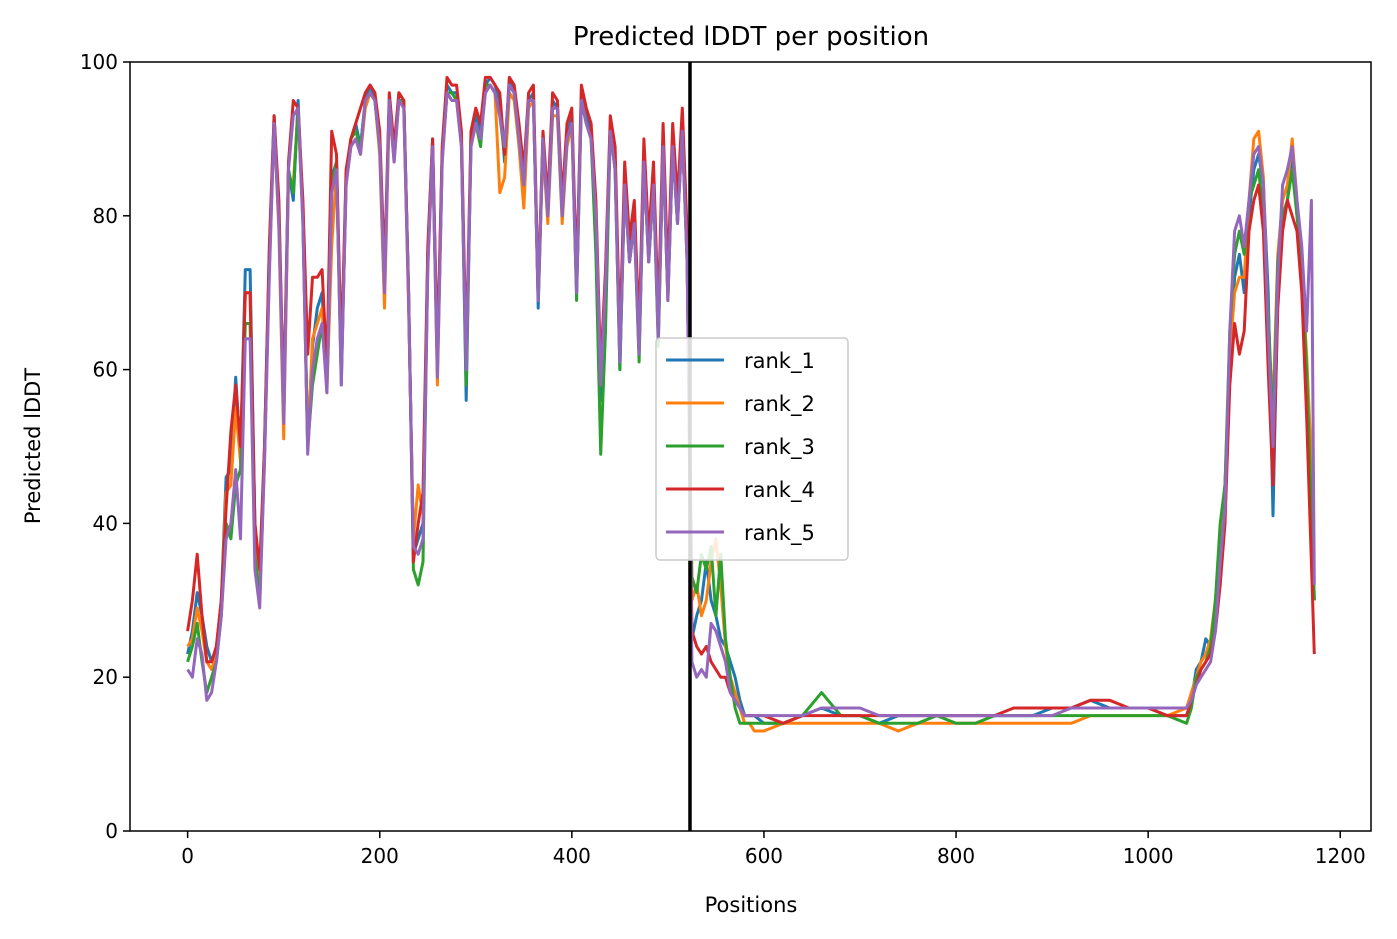 Image resolution: width=1397 pixels, height=939 pixels. What do you see at coordinates (105, 523) in the screenshot?
I see `y-tick-label: 40` at bounding box center [105, 523].